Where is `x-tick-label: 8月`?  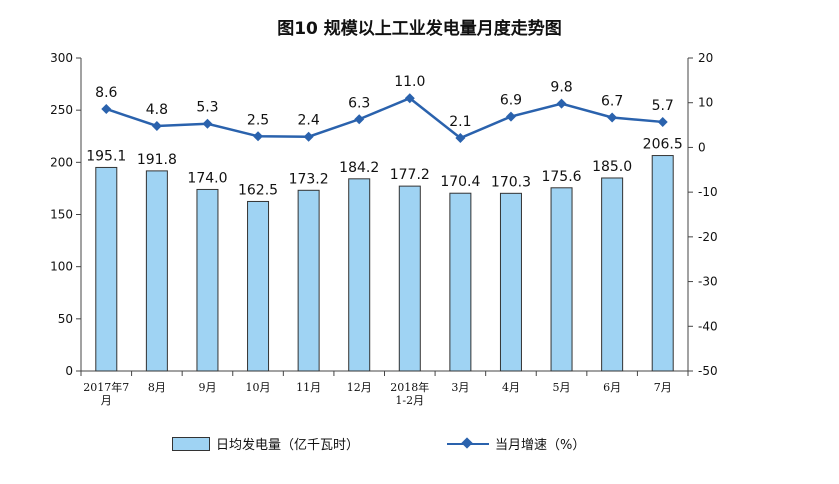
x-tick-label: 8月 is located at coordinates (157, 387).